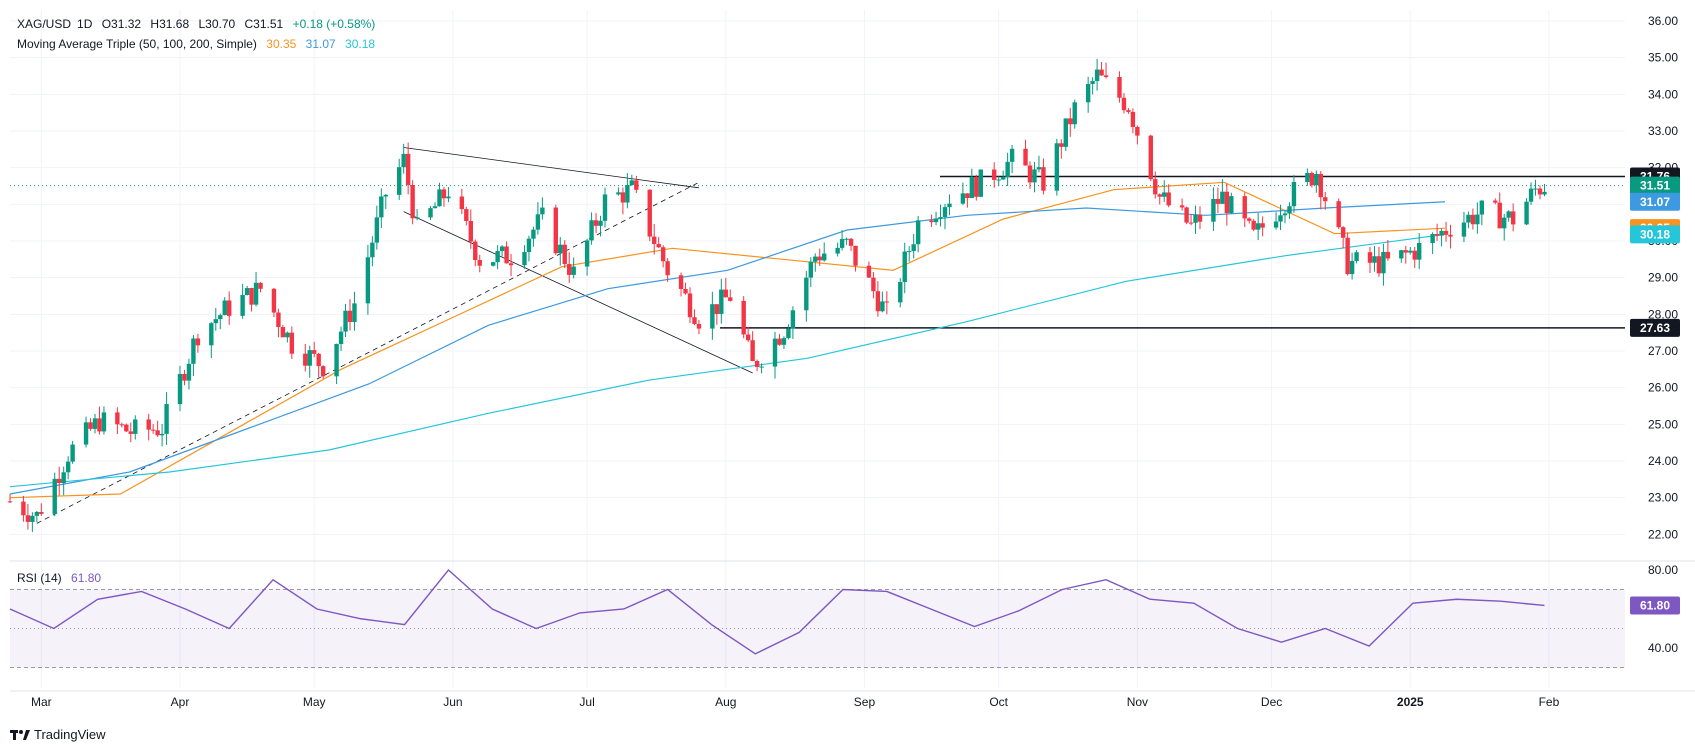  Describe the element at coordinates (1663, 314) in the screenshot. I see `price-tick-label: 28.00` at that location.